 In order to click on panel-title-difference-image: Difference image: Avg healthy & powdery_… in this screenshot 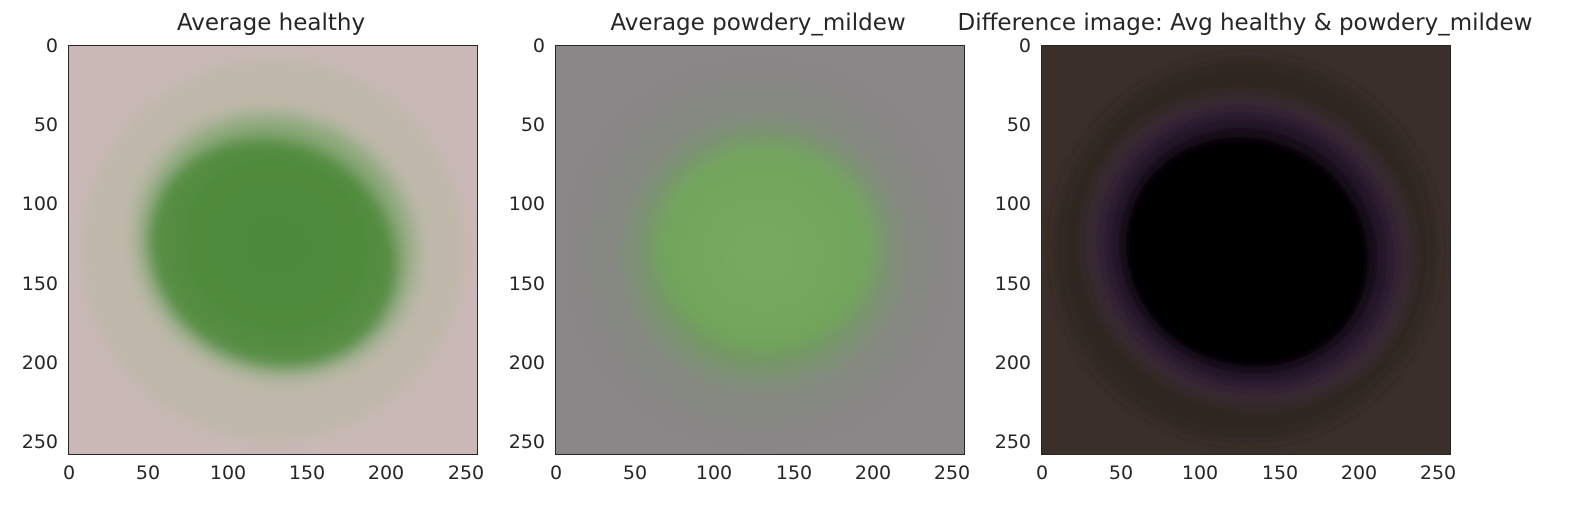, I will do `click(1245, 23)`.